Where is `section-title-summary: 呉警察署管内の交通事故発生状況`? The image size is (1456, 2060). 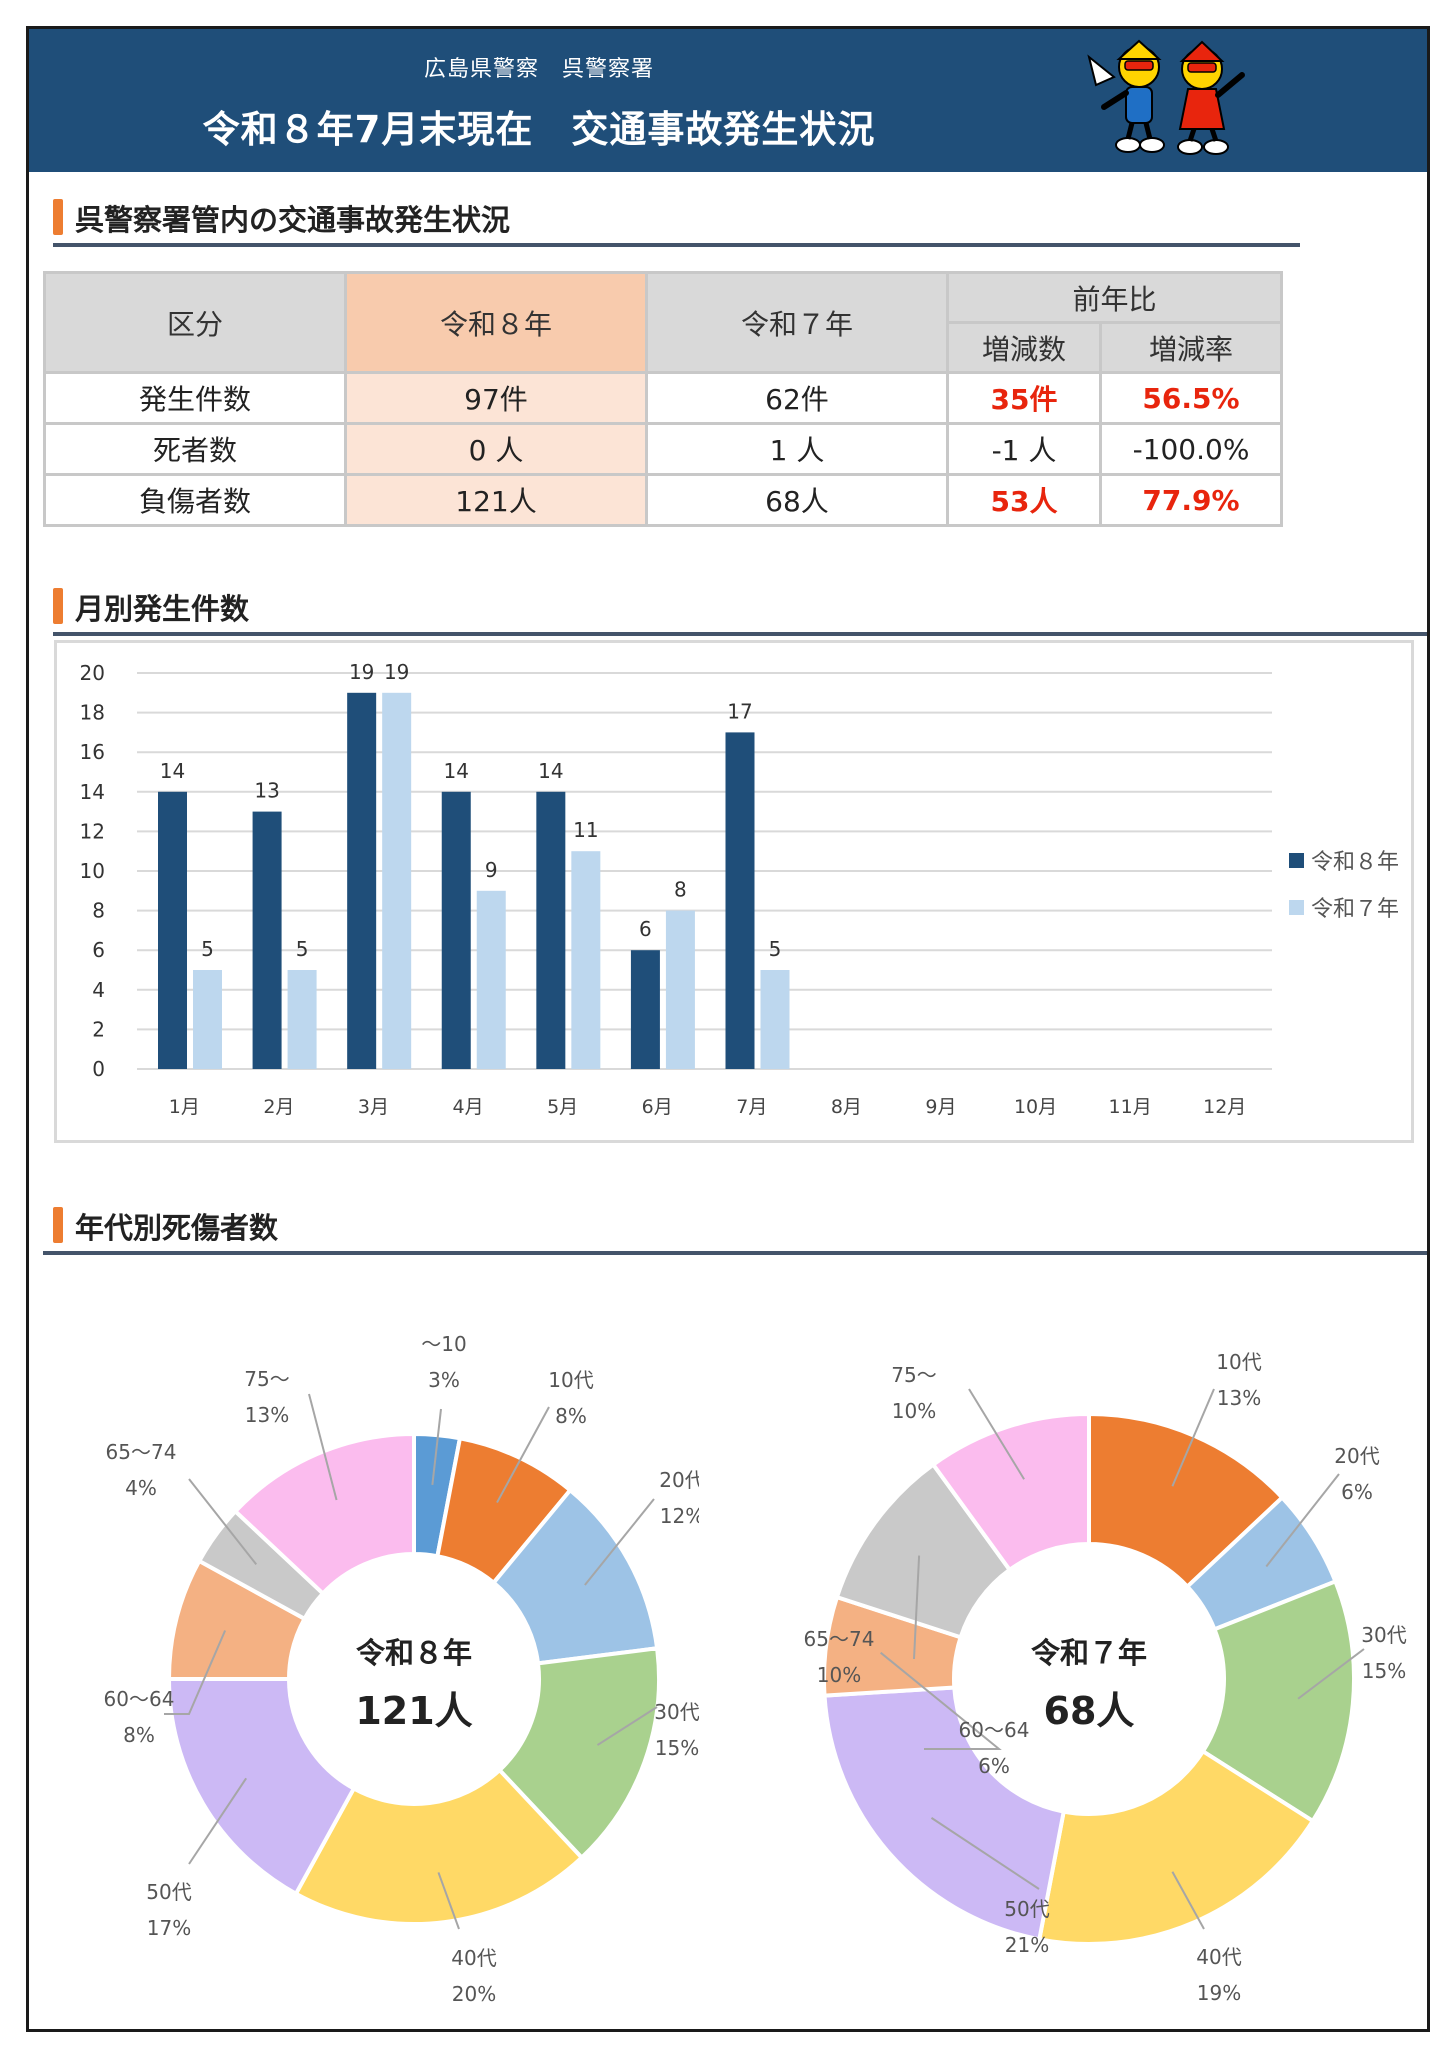 section-title-summary: 呉警察署管内の交通事故発生状況 is located at coordinates (281, 218).